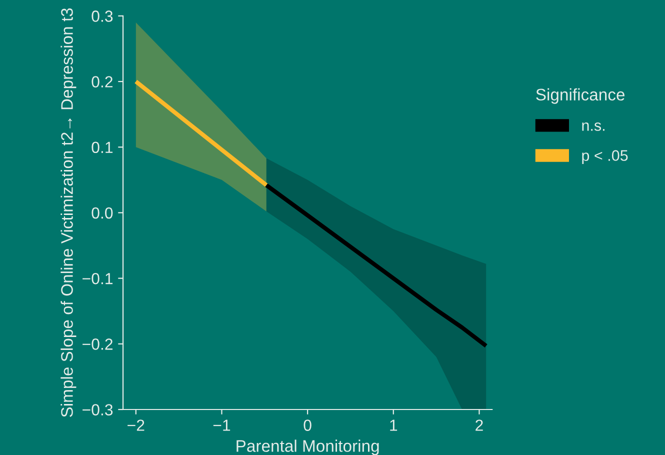 This screenshot has width=665, height=455. I want to click on line-series, so click(376, 265).